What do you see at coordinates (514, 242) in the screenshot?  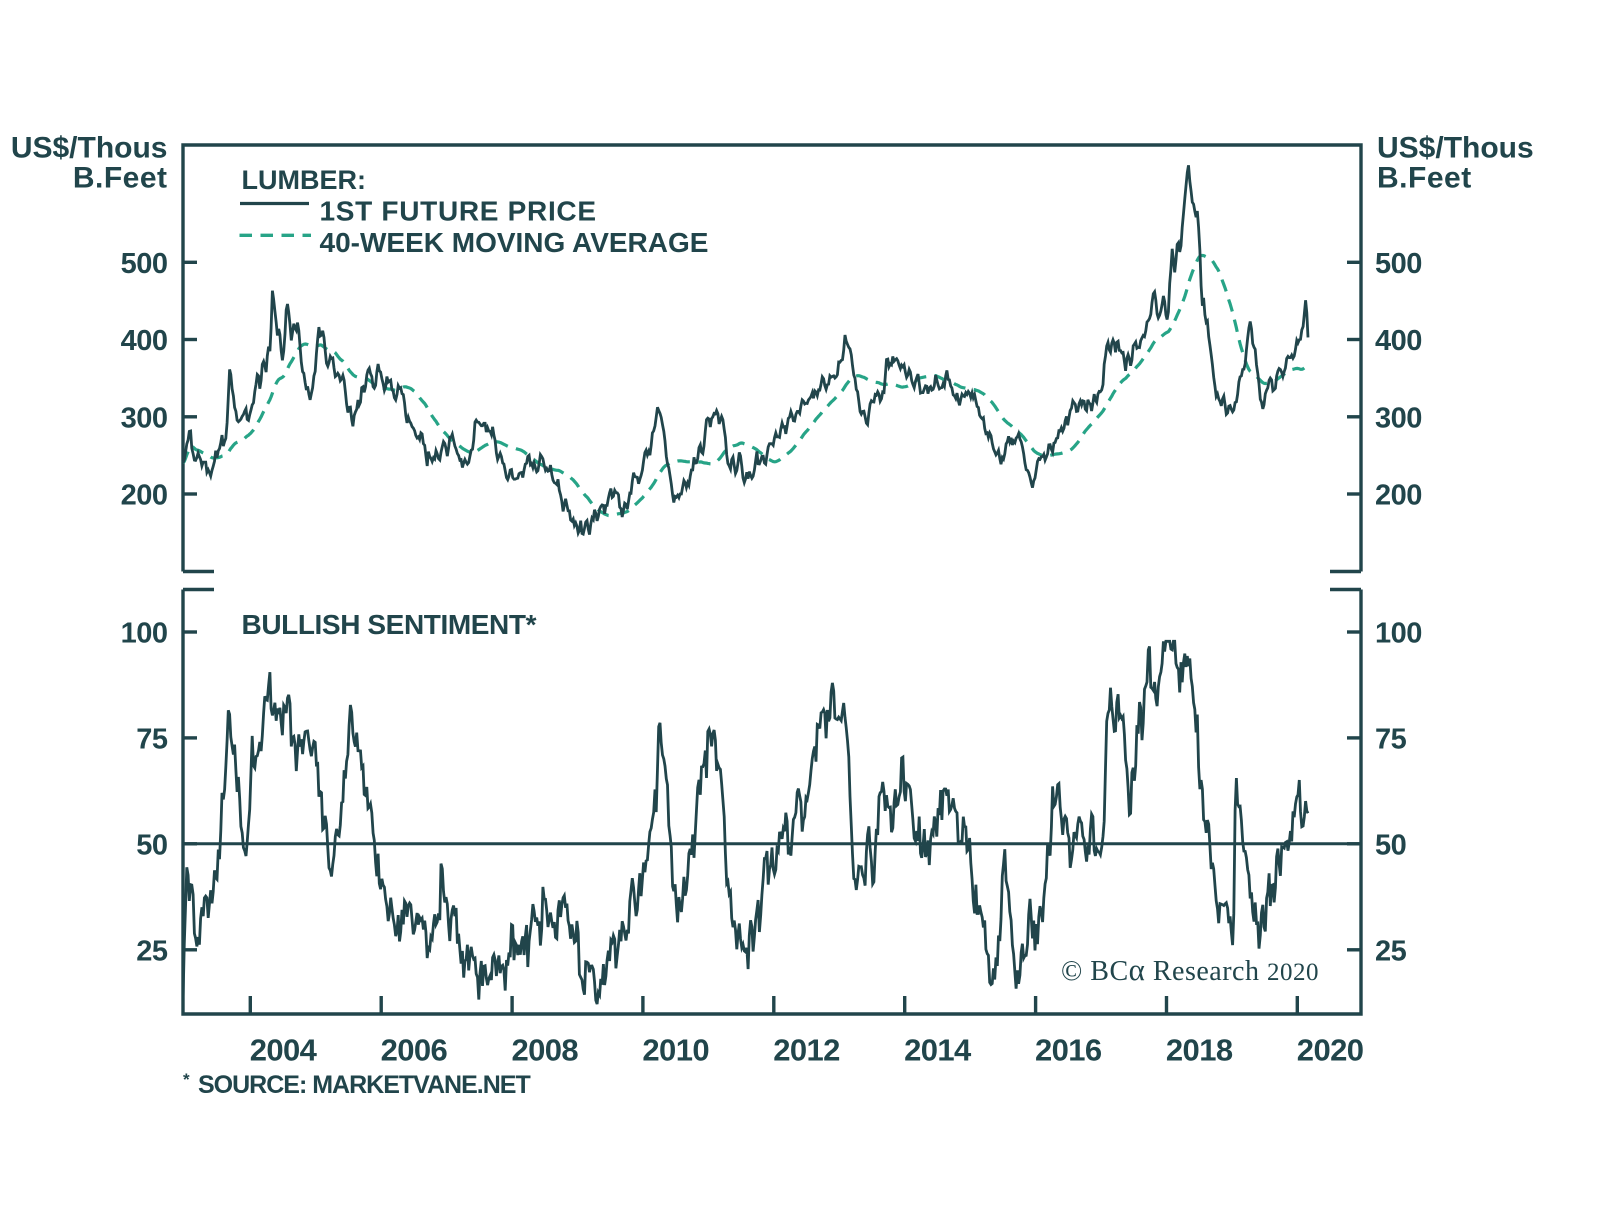 I see `svg-text: 40-WEEK MOVING AVERAGE` at bounding box center [514, 242].